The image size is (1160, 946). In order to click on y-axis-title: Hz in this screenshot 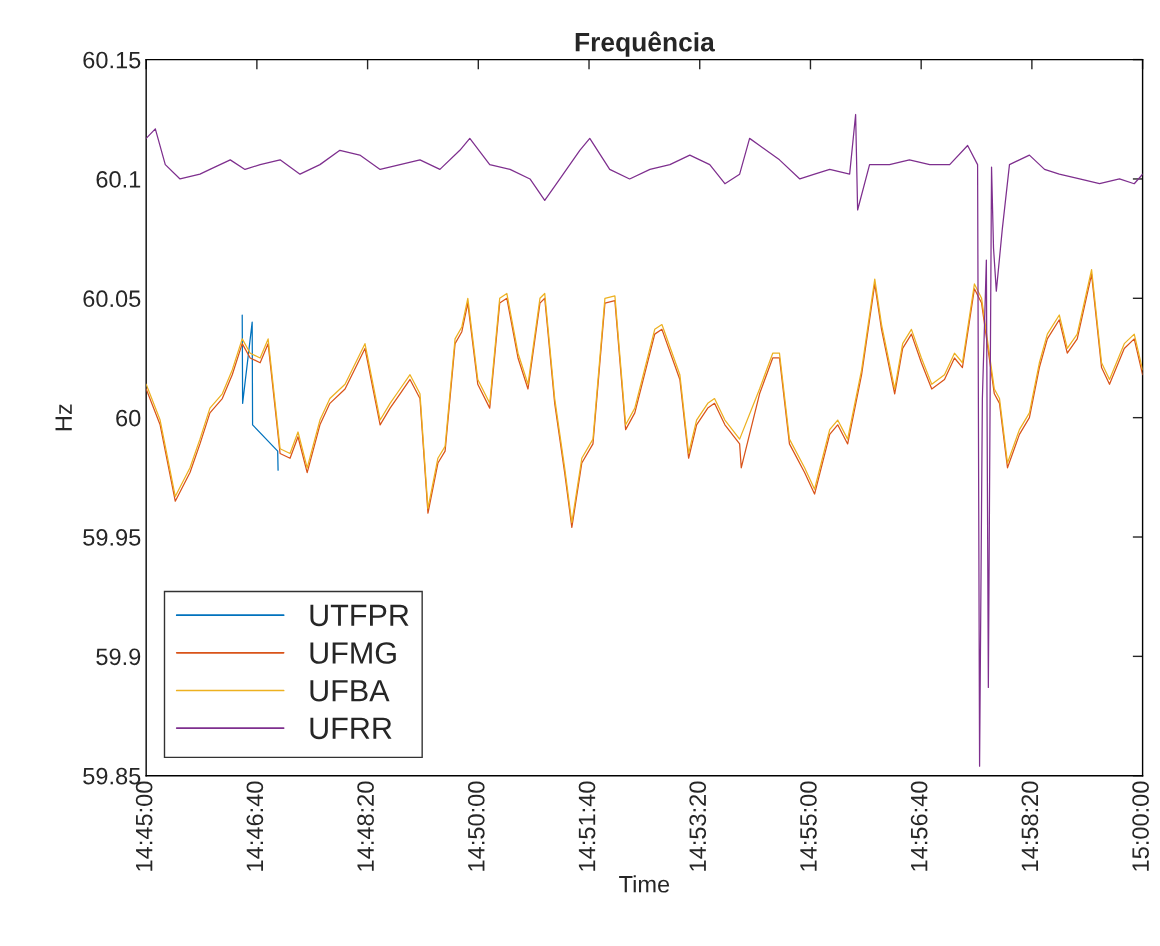, I will do `click(63, 417)`.